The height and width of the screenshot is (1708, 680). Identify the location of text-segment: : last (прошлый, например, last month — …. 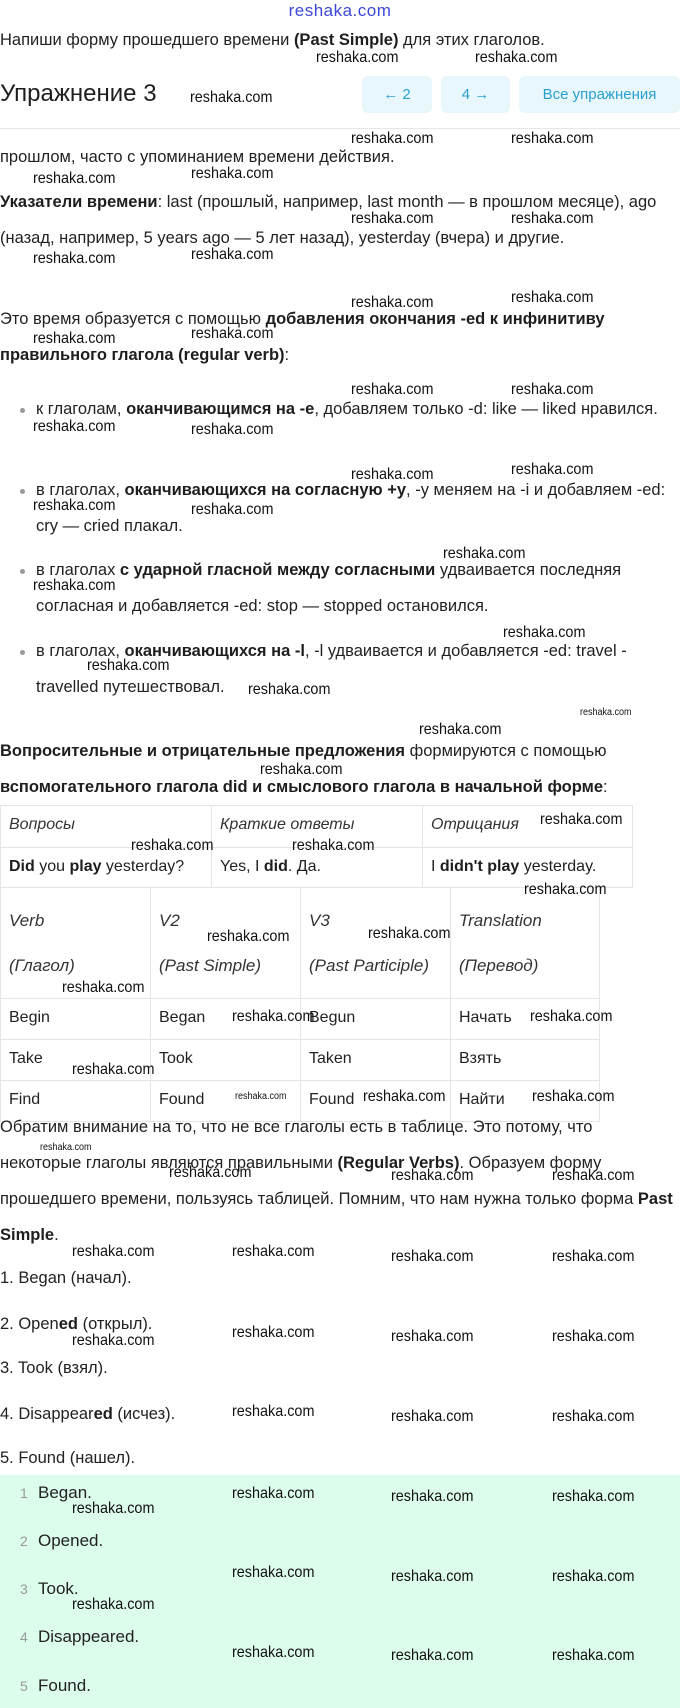
(328, 220).